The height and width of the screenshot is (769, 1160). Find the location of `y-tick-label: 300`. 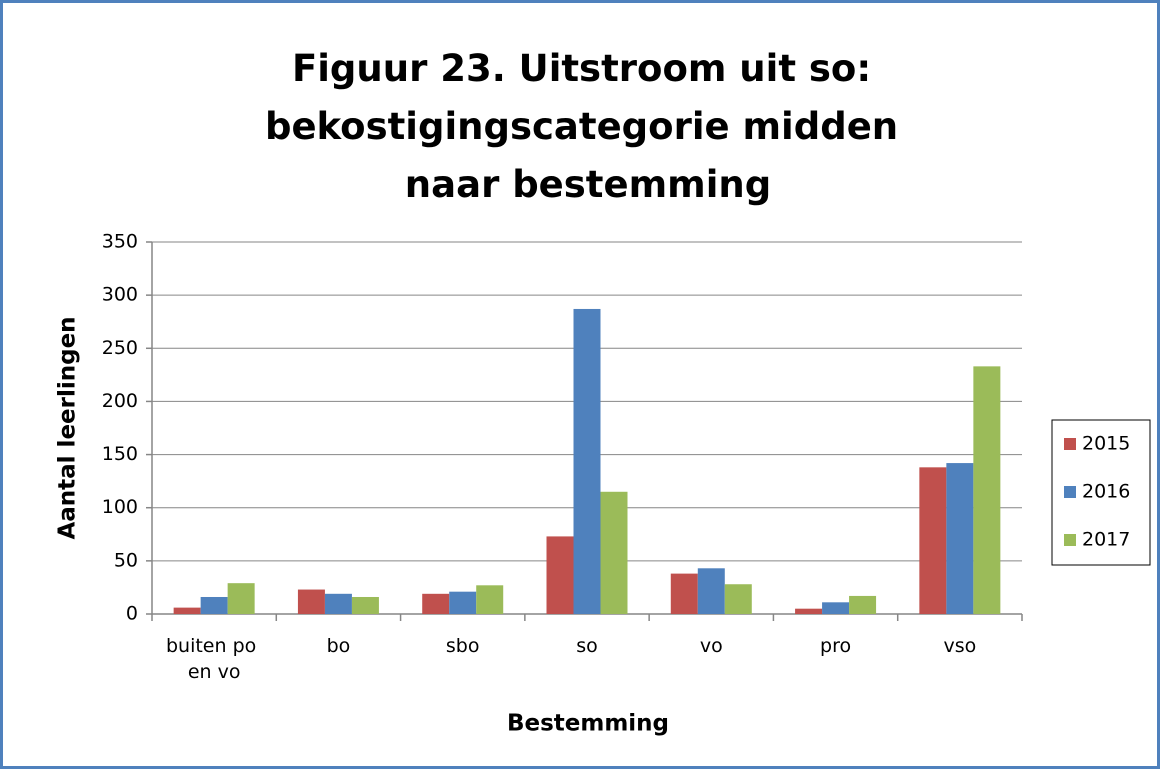

y-tick-label: 300 is located at coordinates (120, 295).